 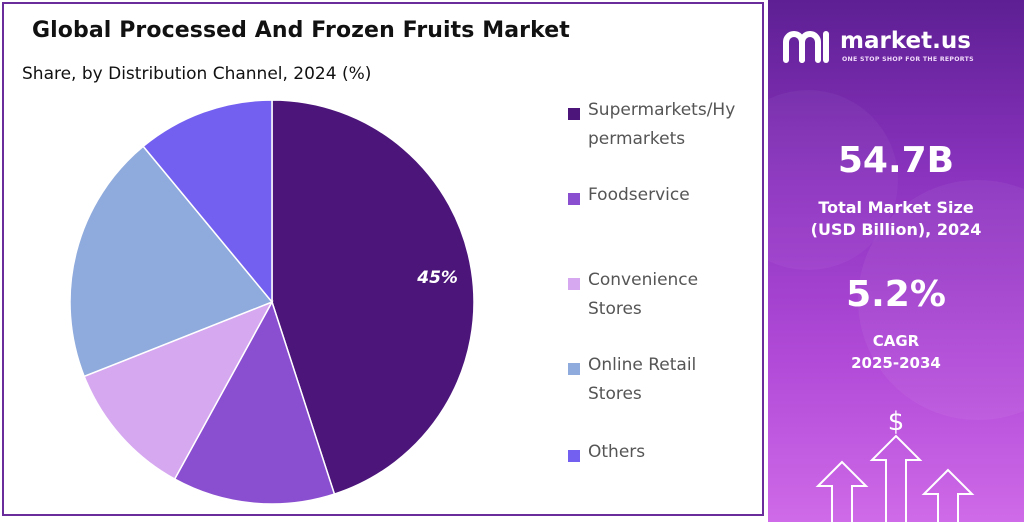 What do you see at coordinates (896, 422) in the screenshot?
I see `dollar-sign: $` at bounding box center [896, 422].